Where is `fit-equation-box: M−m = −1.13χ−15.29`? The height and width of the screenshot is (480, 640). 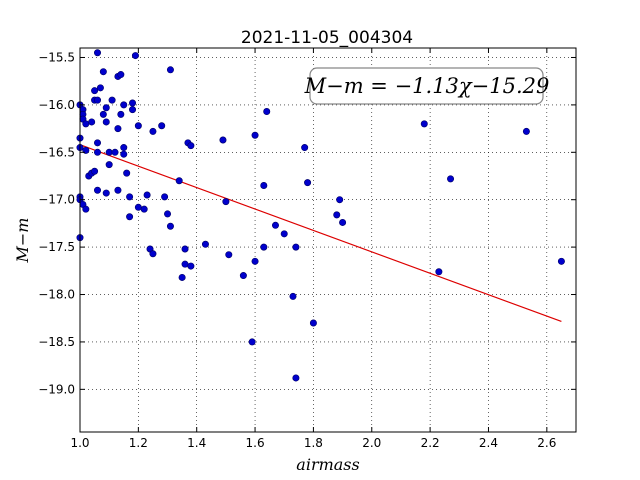
fit-equation-box: M−m = −1.13χ−15.29 is located at coordinates (427, 86).